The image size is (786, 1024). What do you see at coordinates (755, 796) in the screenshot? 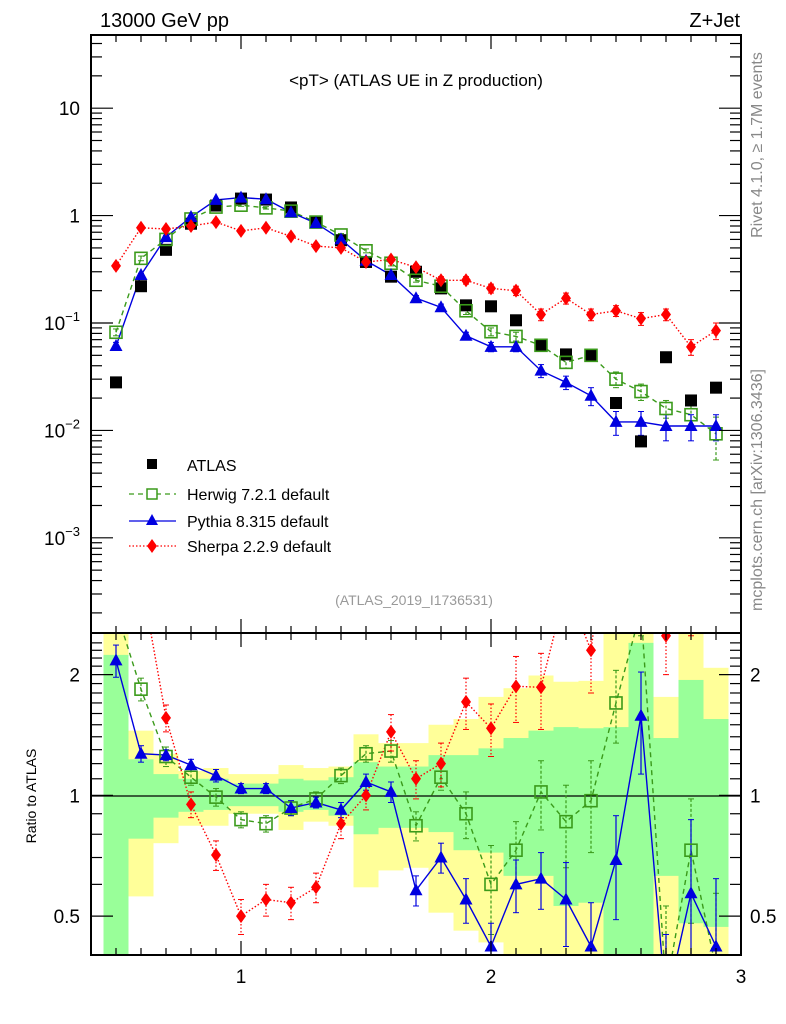
I see `ratio-y-tick-label-right: 1` at bounding box center [755, 796].